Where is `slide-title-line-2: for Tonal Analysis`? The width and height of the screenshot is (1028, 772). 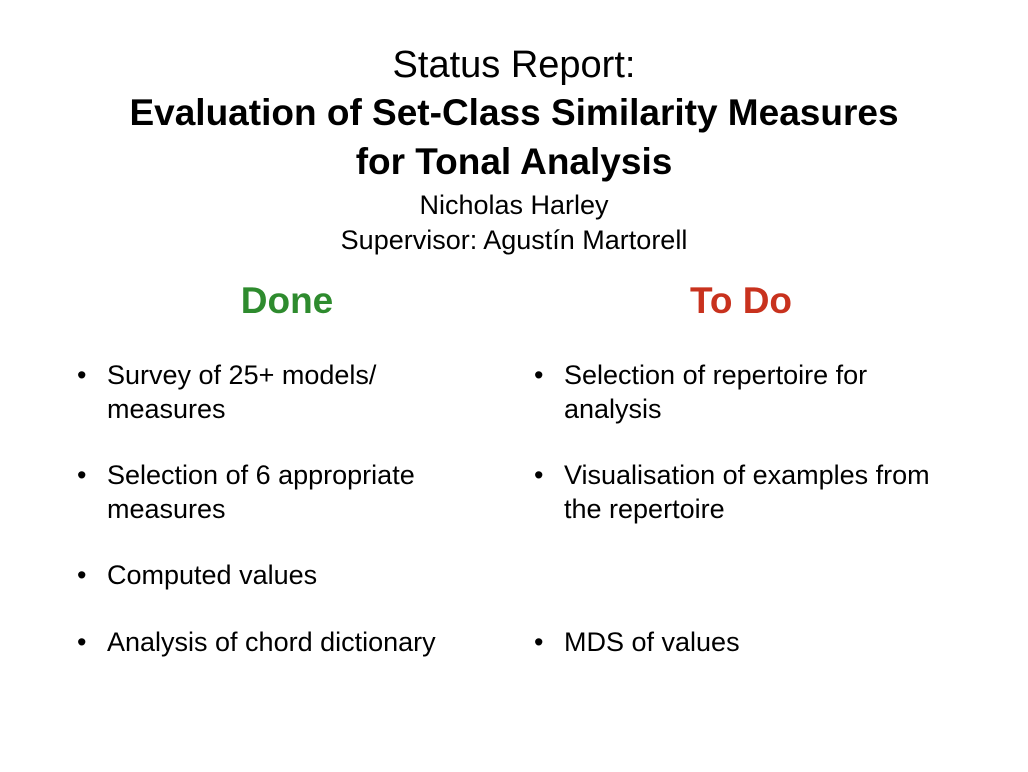 slide-title-line-2: for Tonal Analysis is located at coordinates (514, 161).